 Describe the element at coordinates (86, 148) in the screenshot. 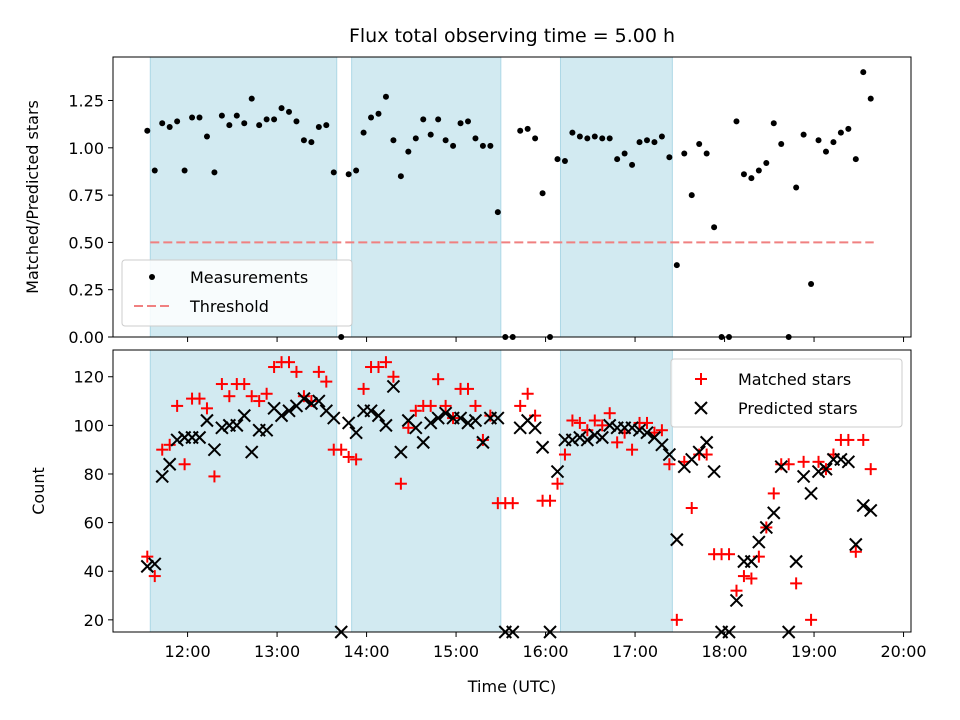

I see `y-tick-label: 1.00` at that location.